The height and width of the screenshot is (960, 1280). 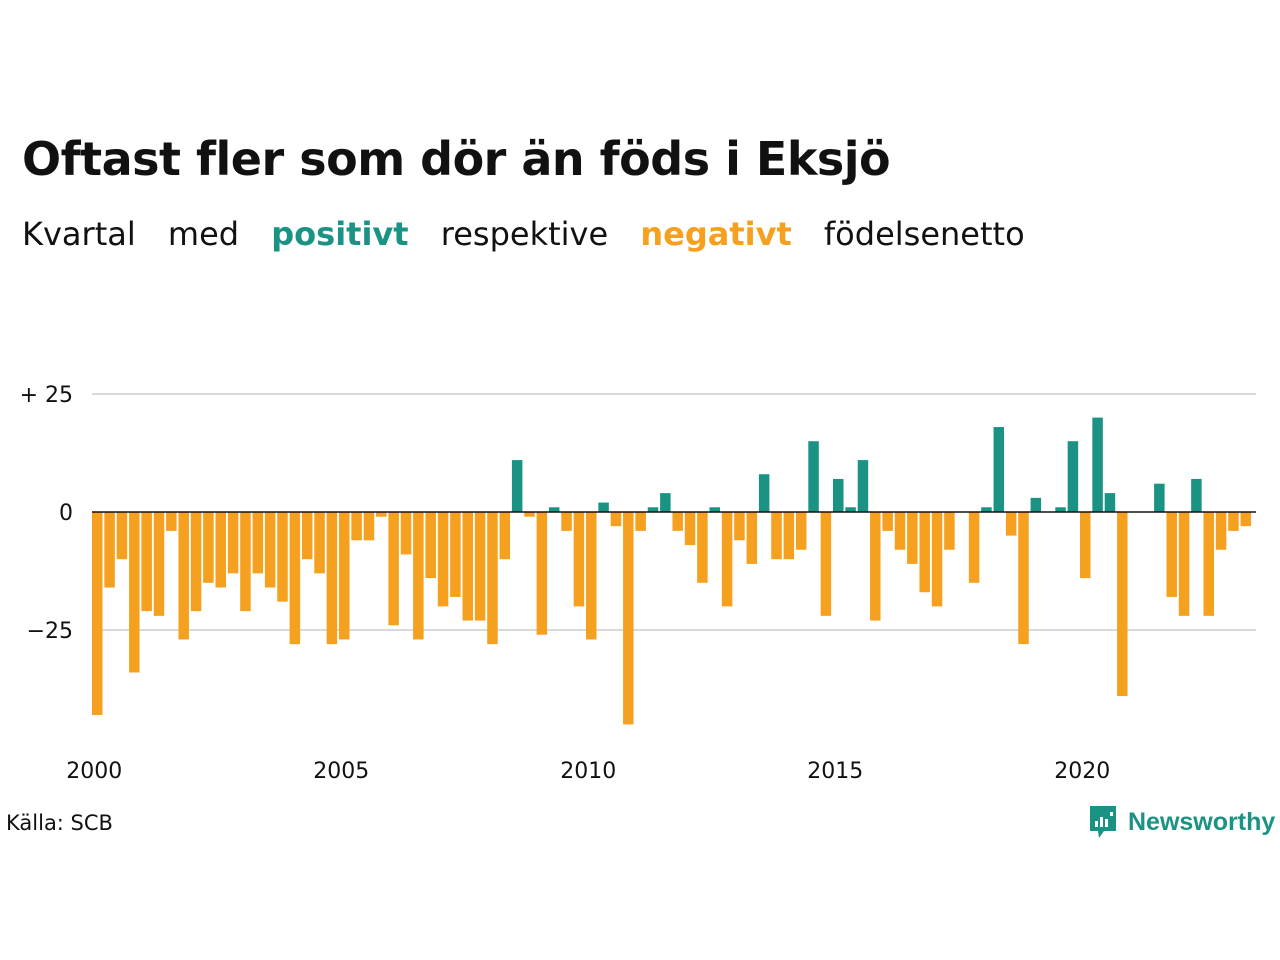 I want to click on subtitle-negative-word: negativt, so click(x=716, y=234).